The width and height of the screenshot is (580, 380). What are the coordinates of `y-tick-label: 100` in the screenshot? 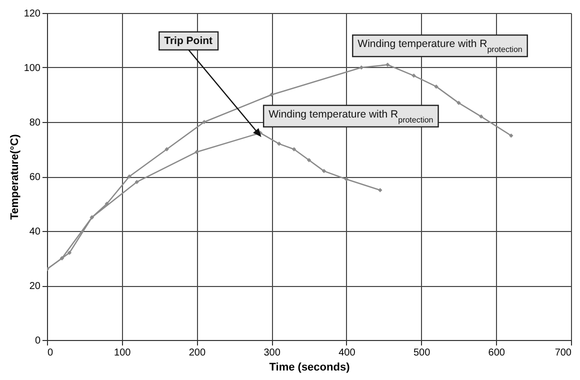 It's located at (32, 68).